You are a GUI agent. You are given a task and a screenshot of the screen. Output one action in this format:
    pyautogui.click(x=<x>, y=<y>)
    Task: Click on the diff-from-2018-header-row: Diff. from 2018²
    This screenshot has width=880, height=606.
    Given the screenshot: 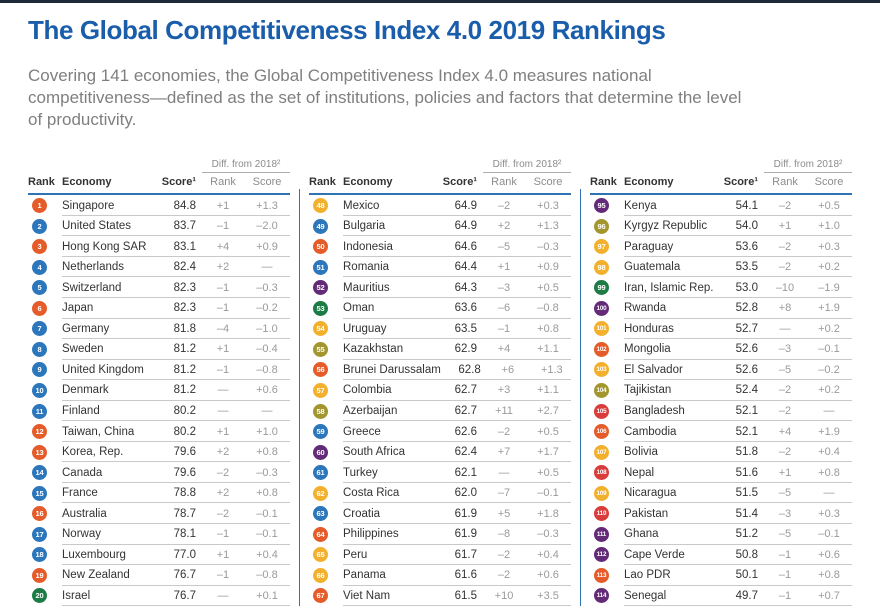 What is the action you would take?
    pyautogui.click(x=159, y=166)
    